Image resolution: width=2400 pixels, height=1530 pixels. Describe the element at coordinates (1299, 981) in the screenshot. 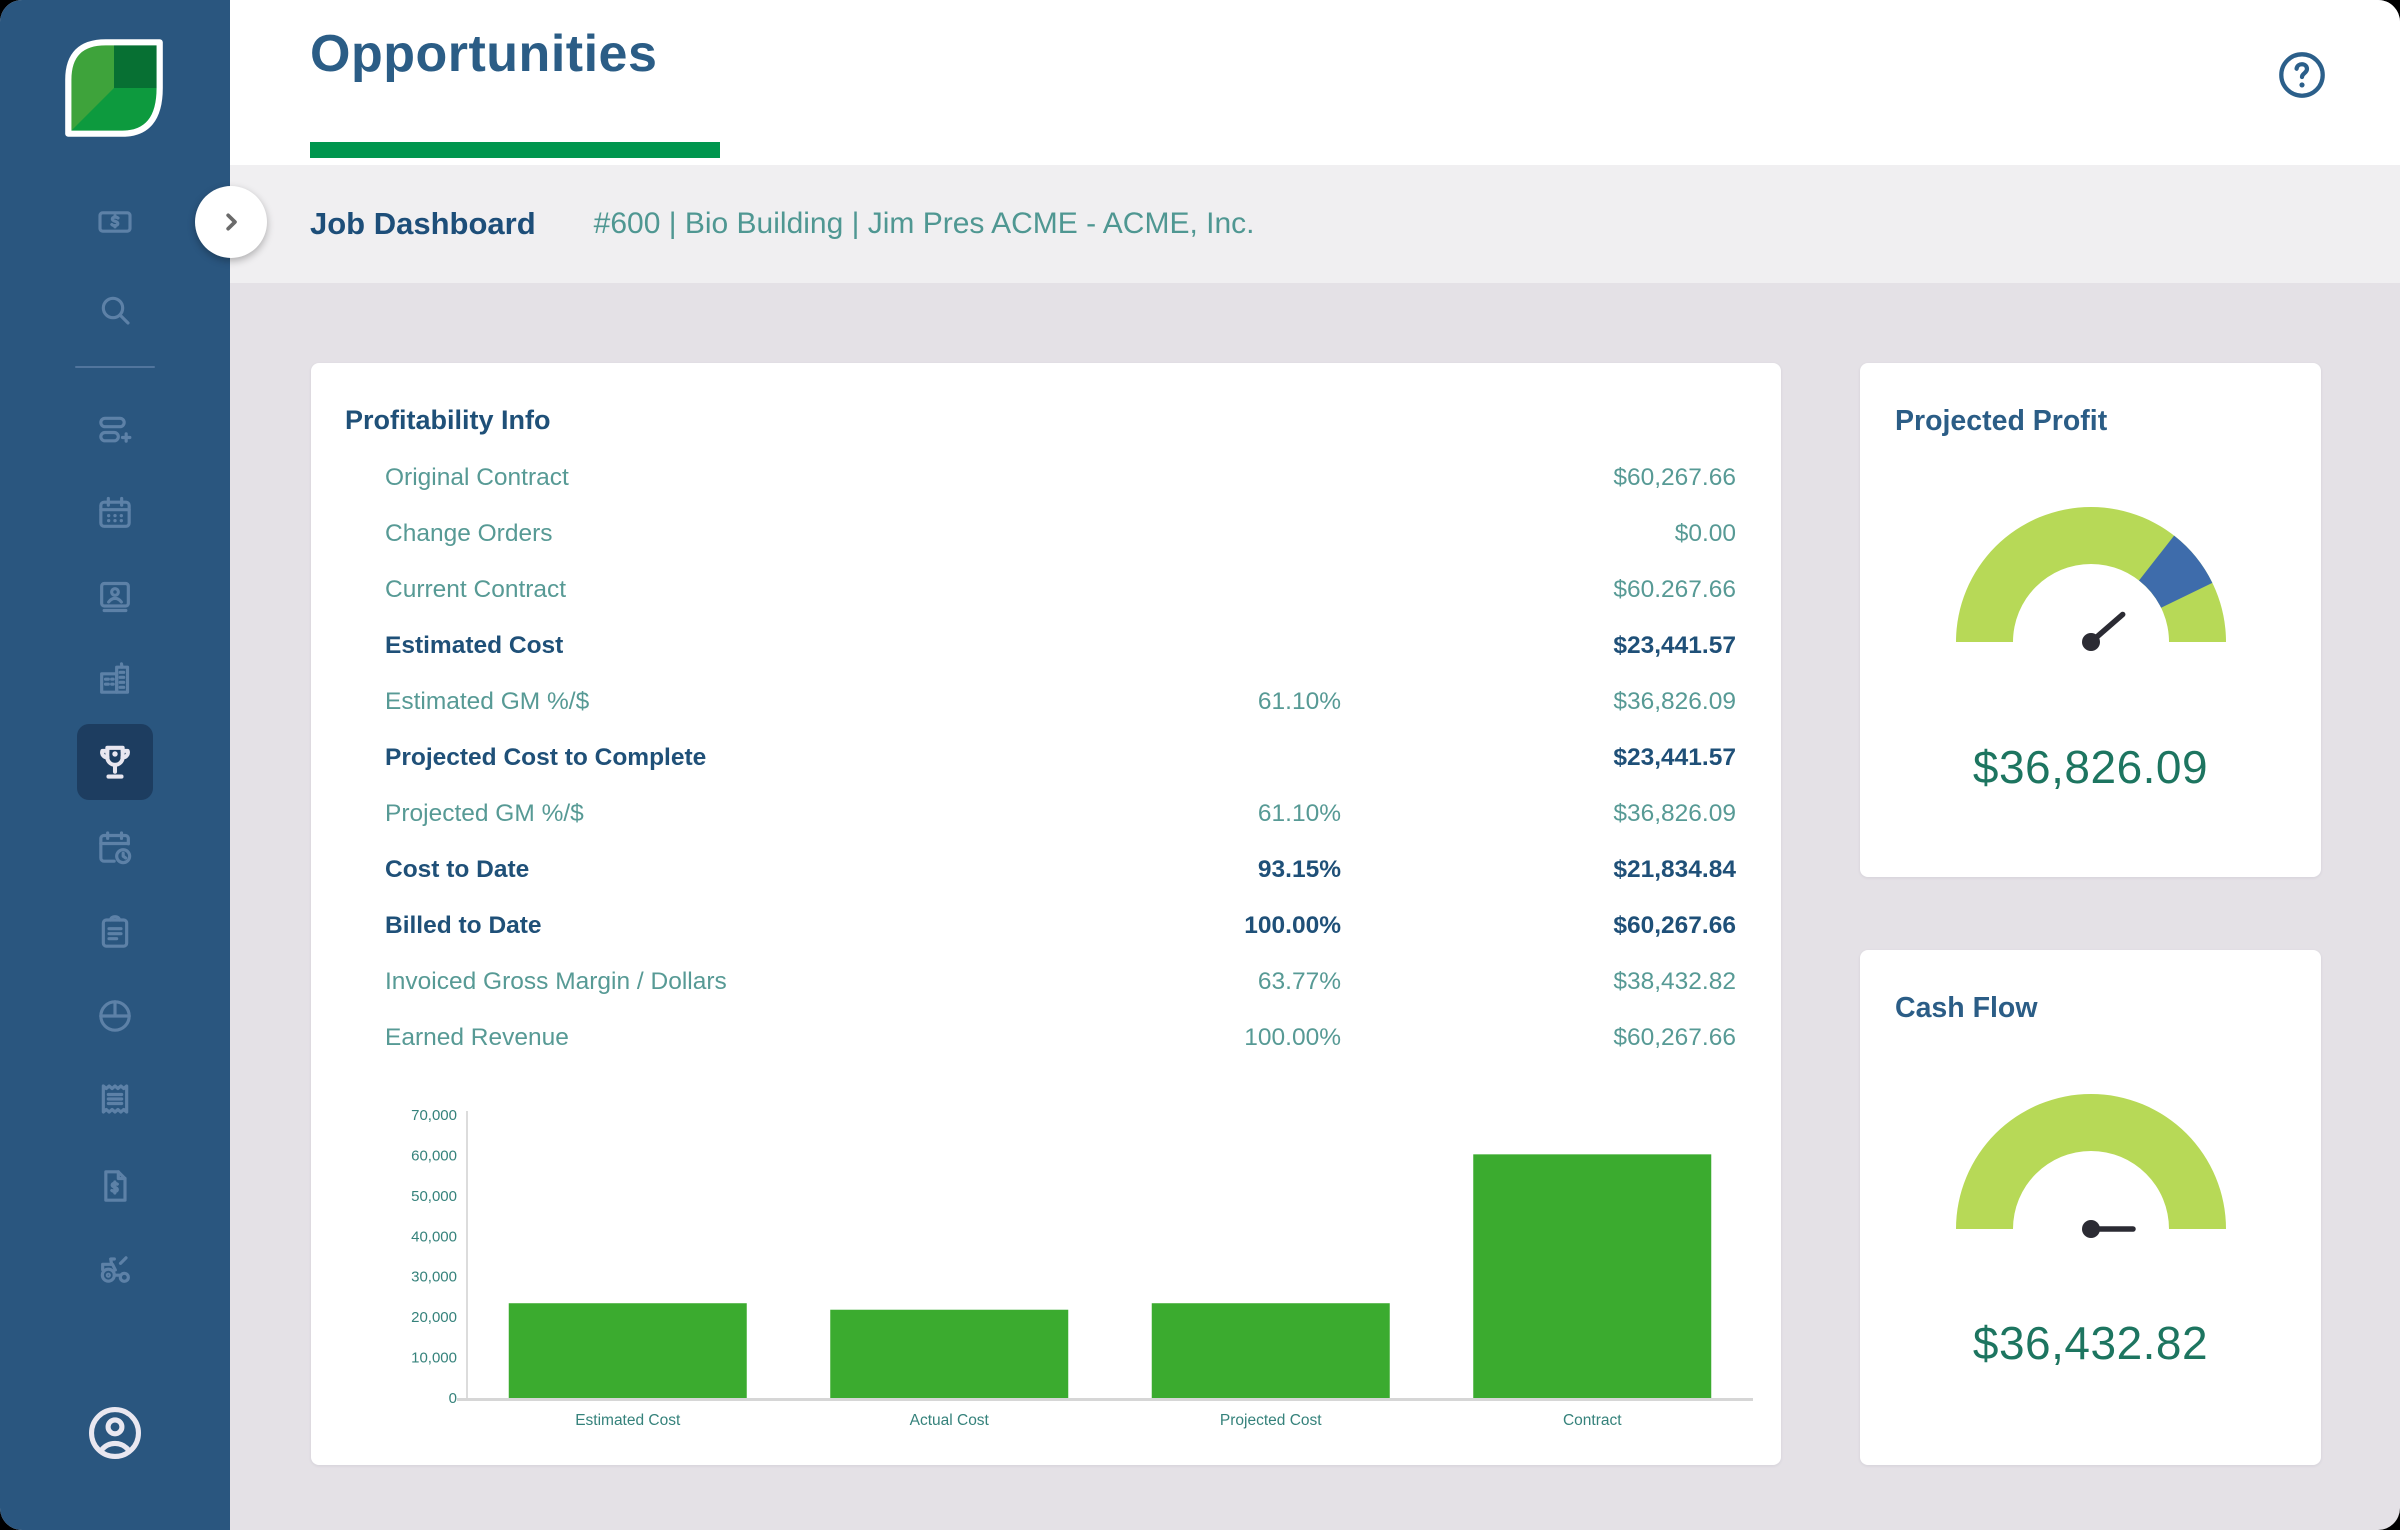

I see `row-percent: 63.77%` at that location.